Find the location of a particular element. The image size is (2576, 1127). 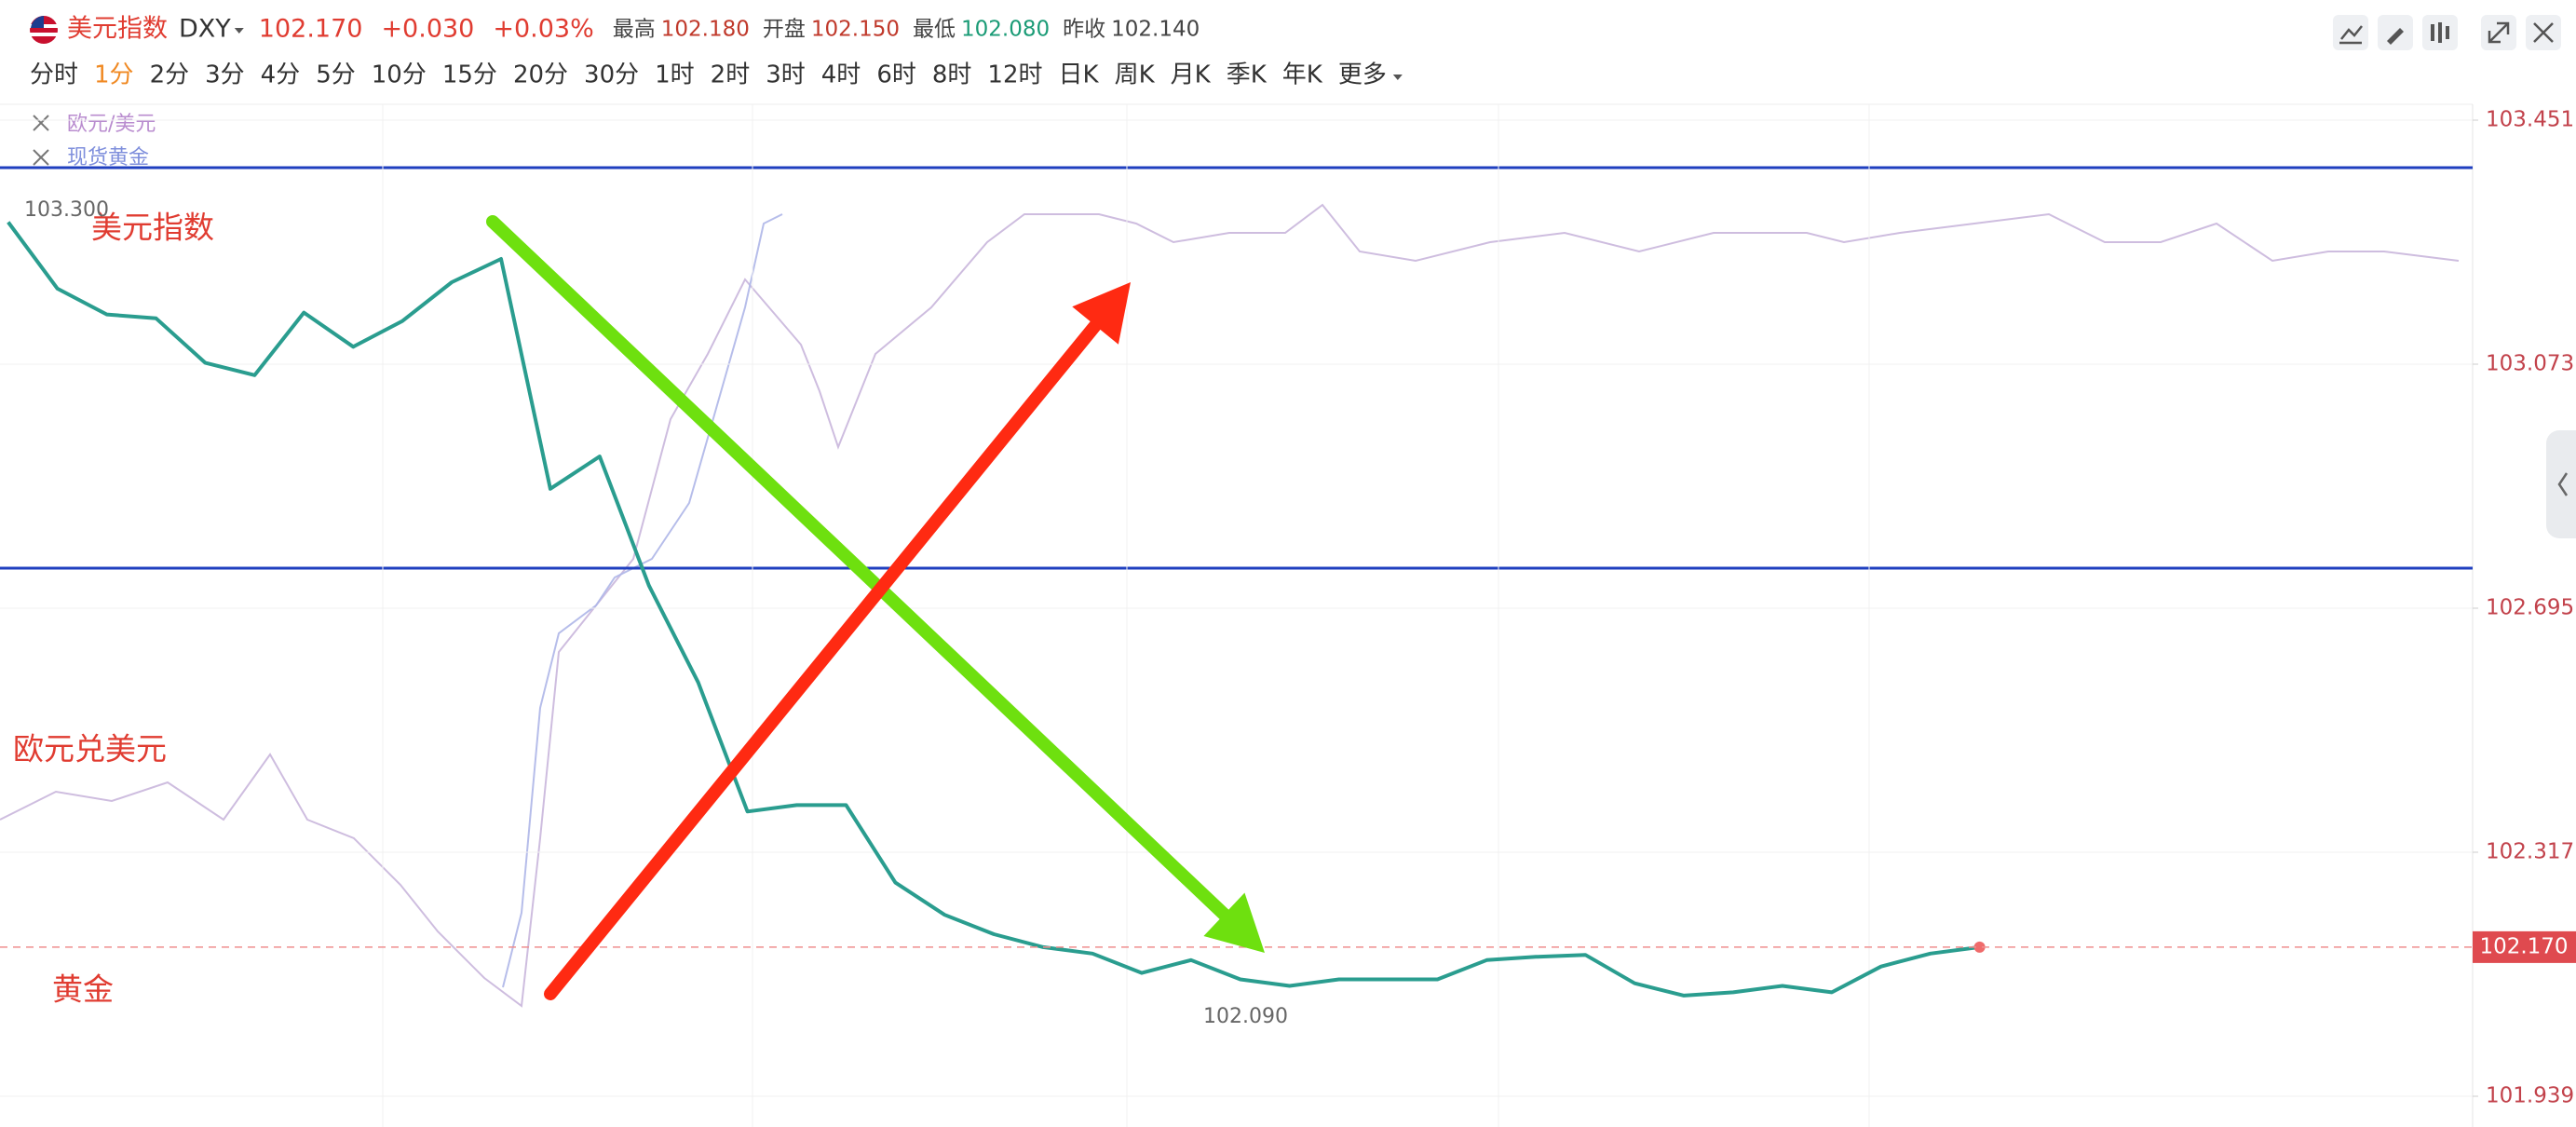

period-tab: 2分 is located at coordinates (170, 75).